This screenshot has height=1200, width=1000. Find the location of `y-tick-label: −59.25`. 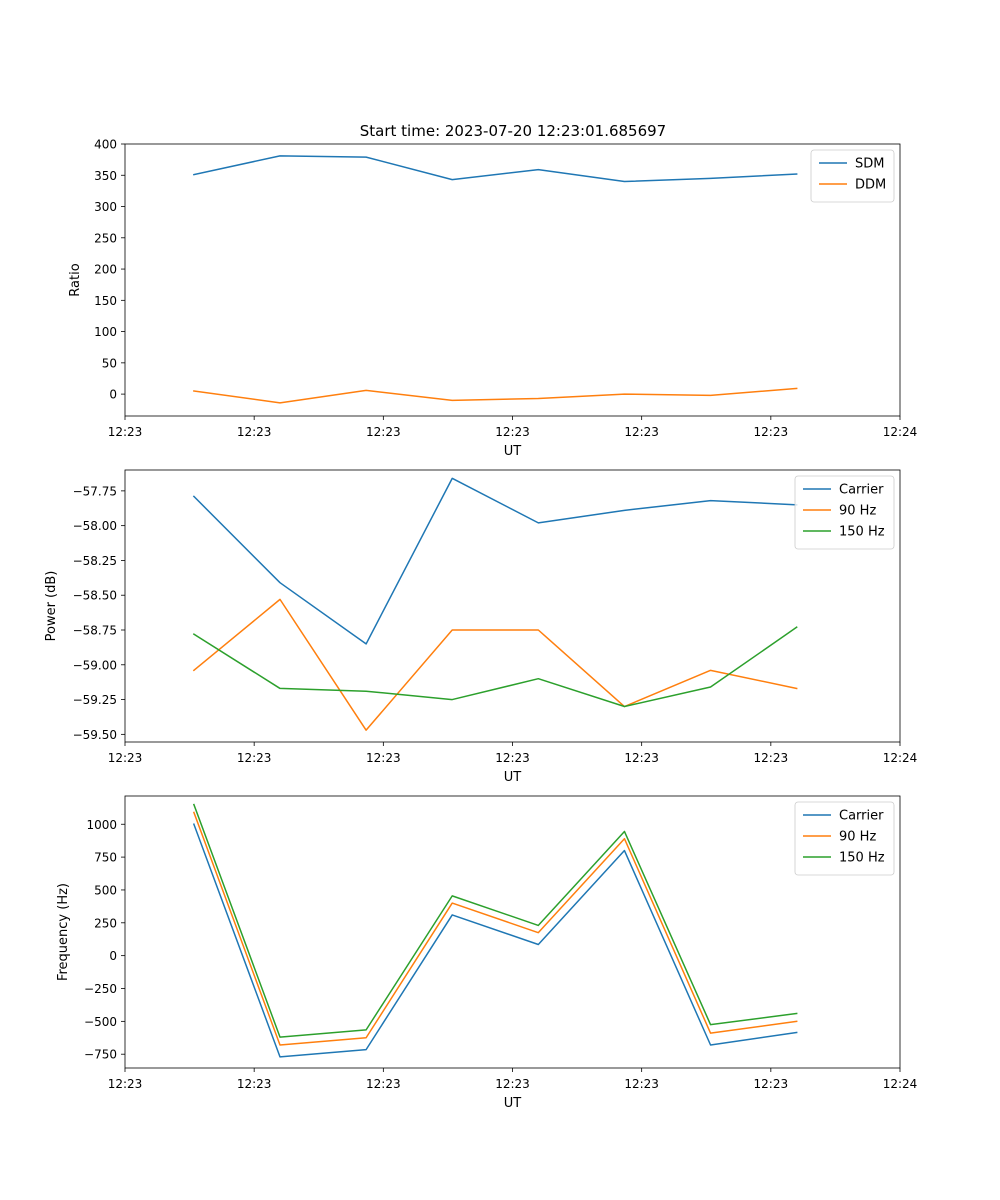

y-tick-label: −59.25 is located at coordinates (95, 700).